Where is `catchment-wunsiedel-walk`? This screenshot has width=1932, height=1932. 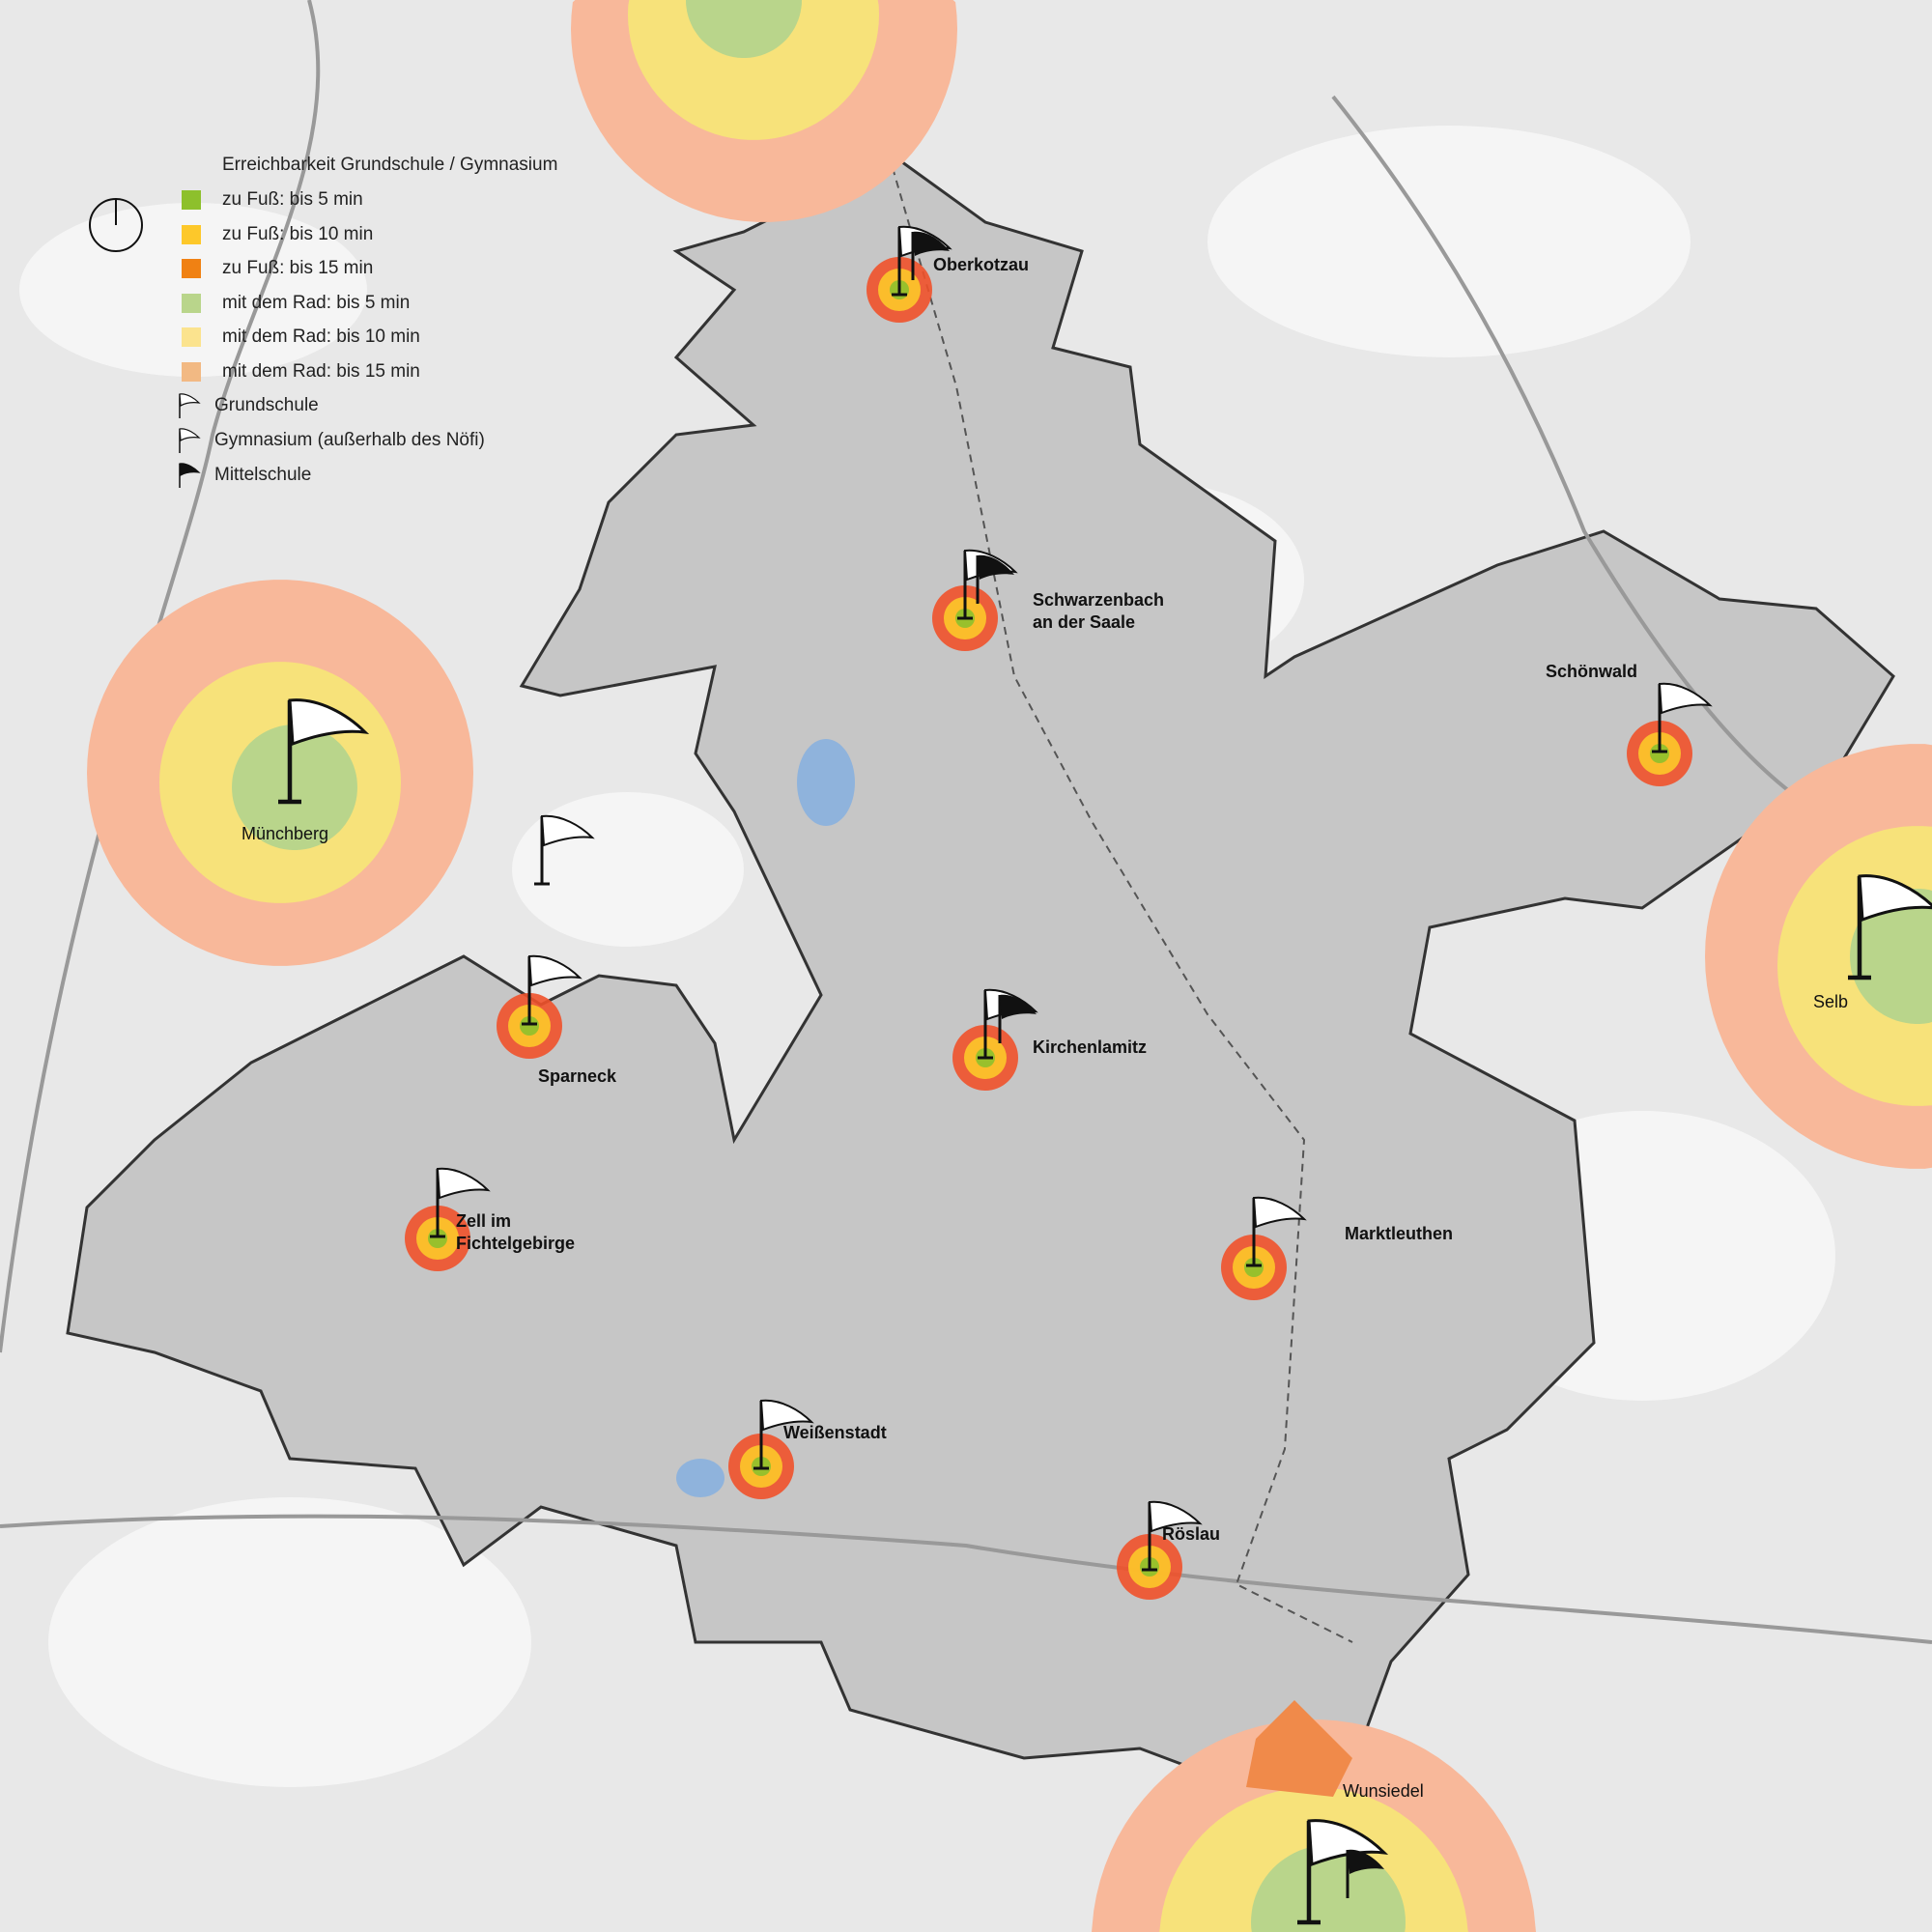
catchment-wunsiedel-walk is located at coordinates (1299, 1748).